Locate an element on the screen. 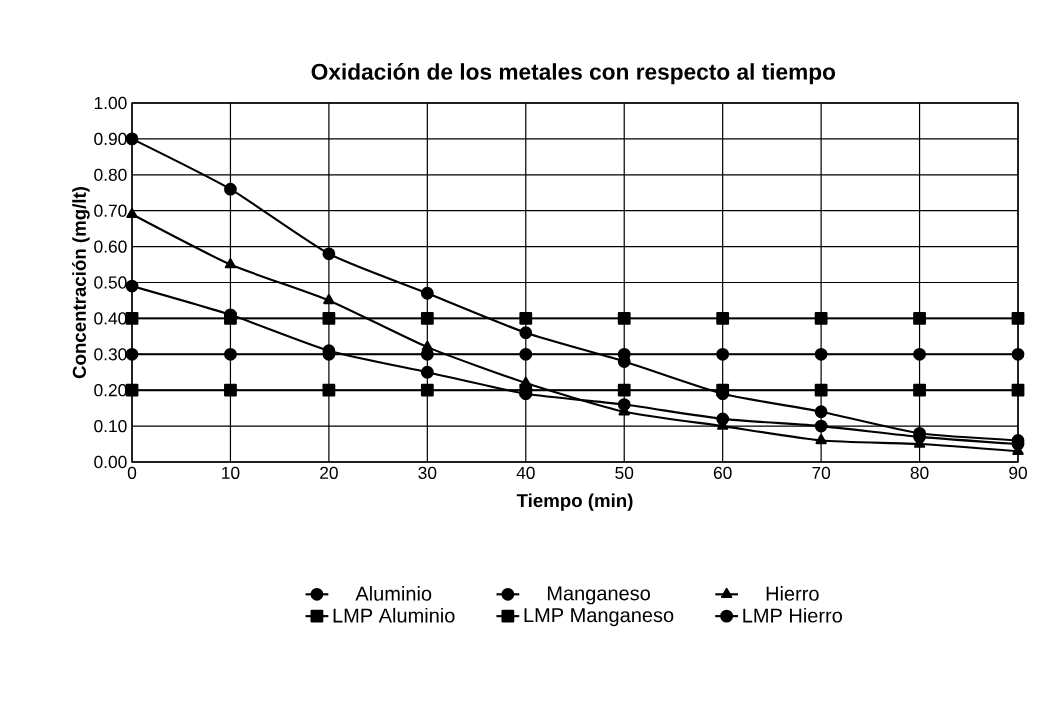  x-tick-label: 80 is located at coordinates (919, 472).